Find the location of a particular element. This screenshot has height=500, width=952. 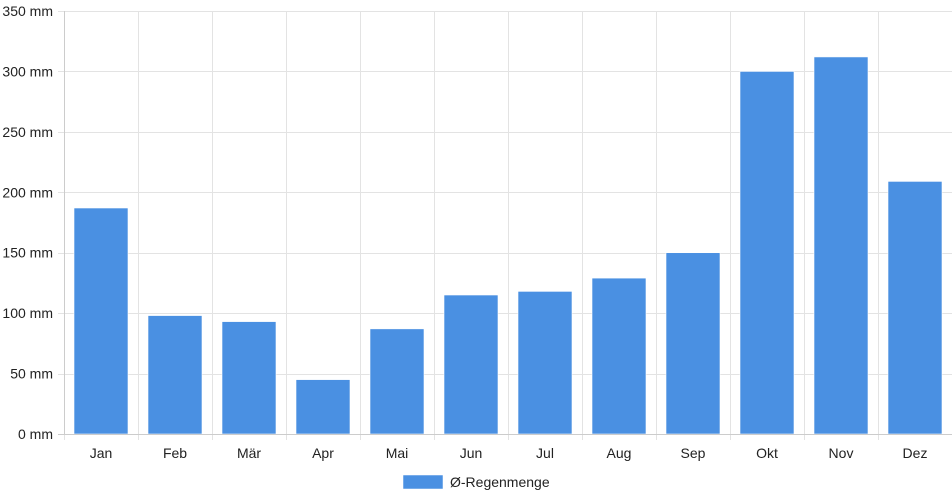

bar-mär is located at coordinates (249, 378).